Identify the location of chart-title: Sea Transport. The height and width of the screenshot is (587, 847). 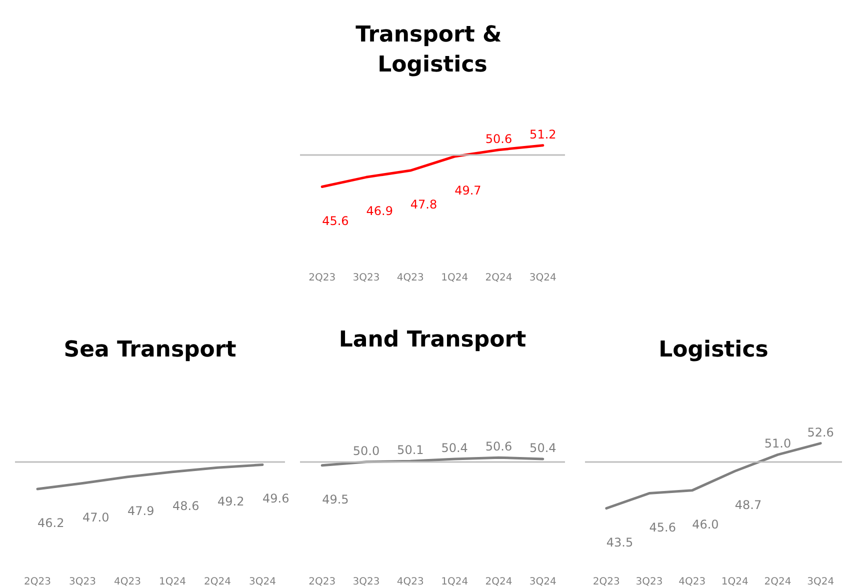
(150, 350).